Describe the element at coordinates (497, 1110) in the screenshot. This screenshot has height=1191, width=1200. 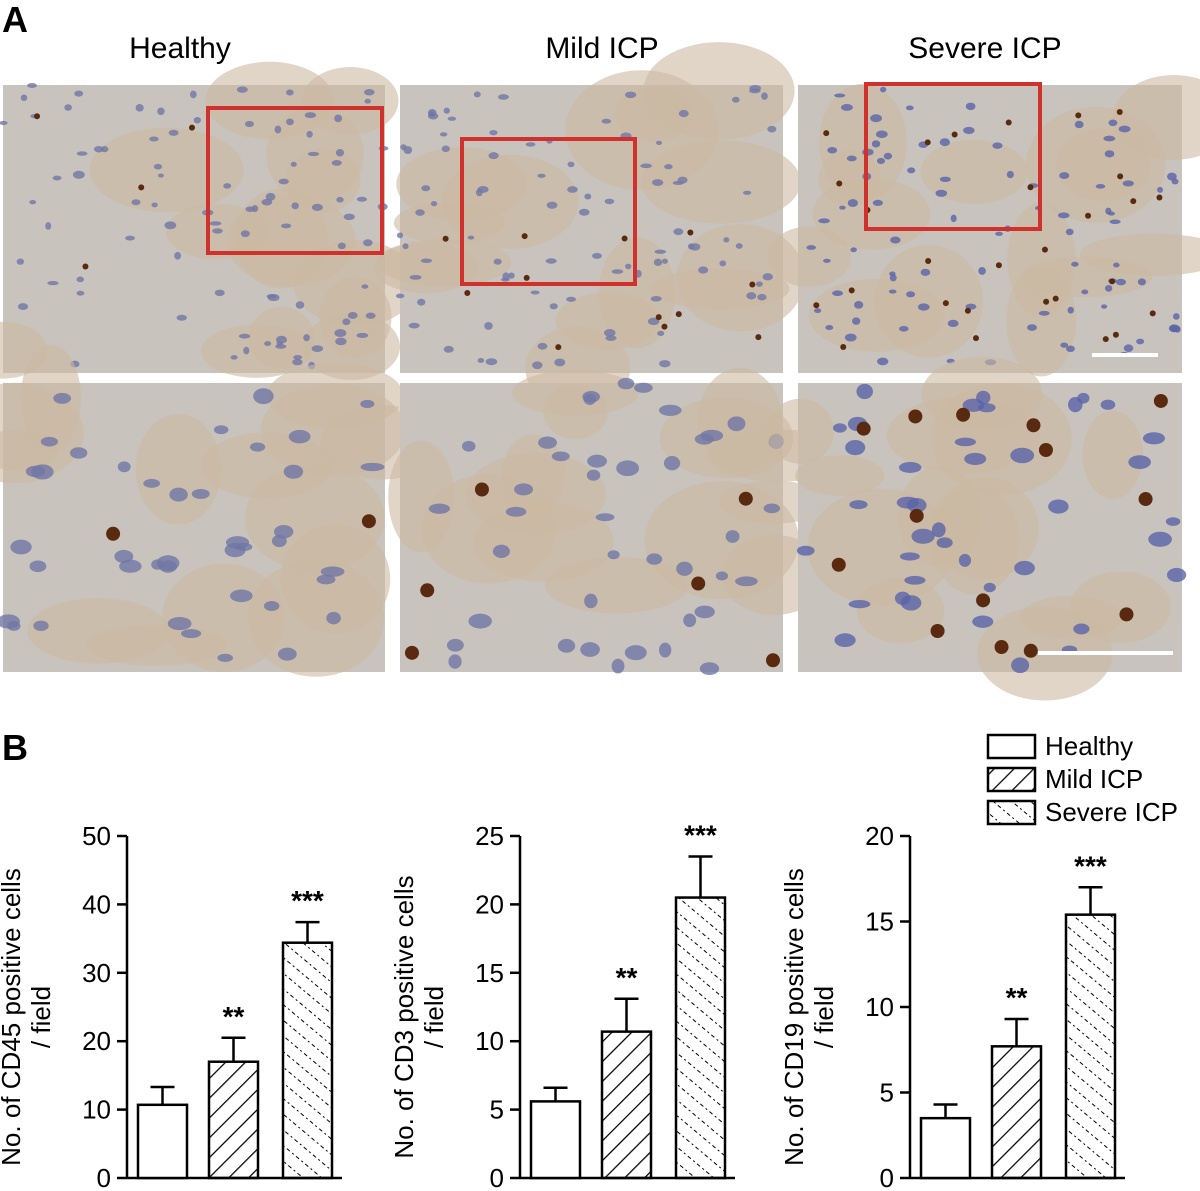
I see `y-tick-label: 5` at that location.